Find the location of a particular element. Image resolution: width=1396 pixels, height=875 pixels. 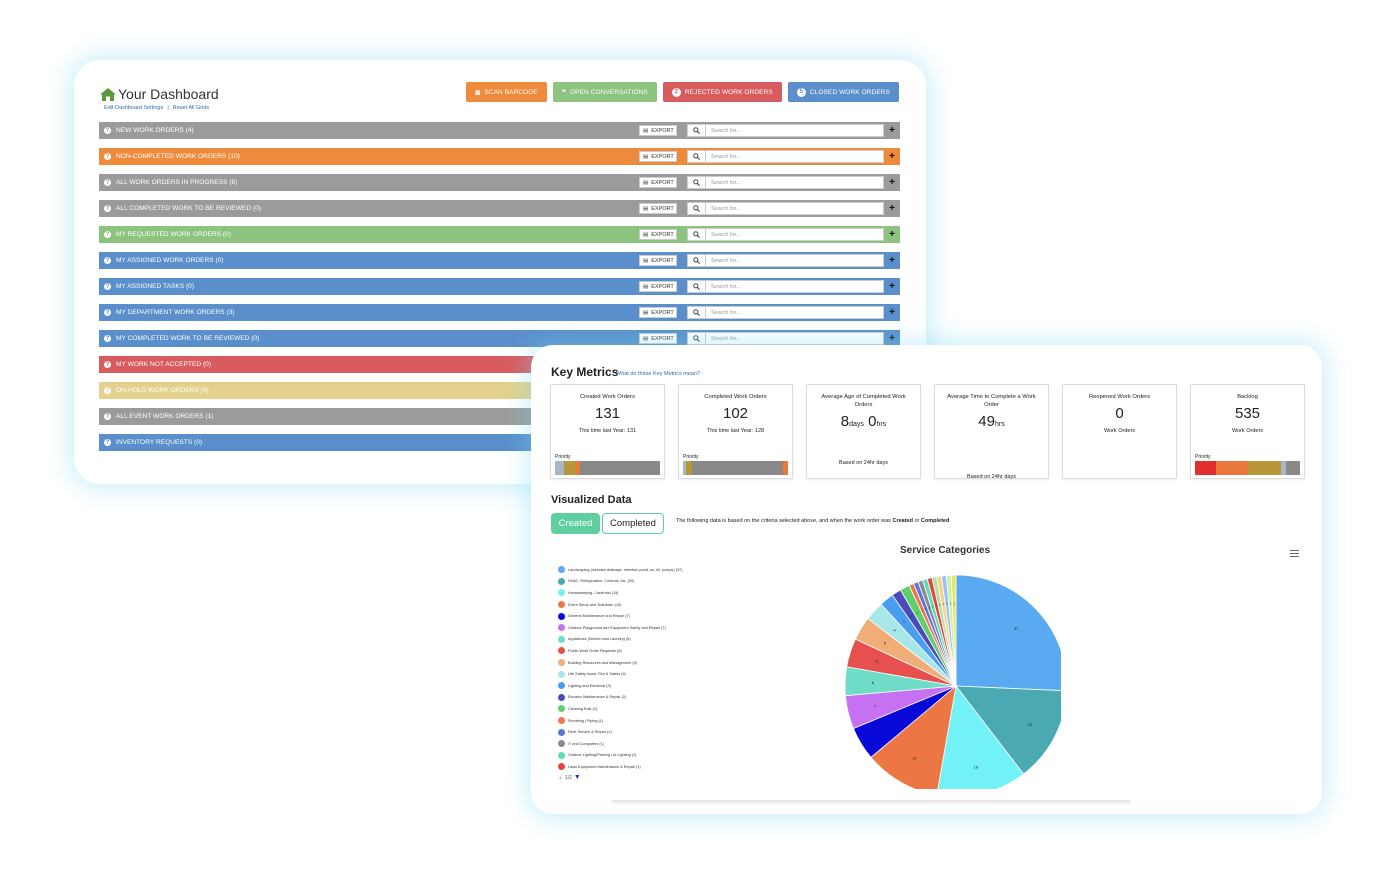

legend-item: Elevator Maintenance & Repair (2) is located at coordinates (620, 698).